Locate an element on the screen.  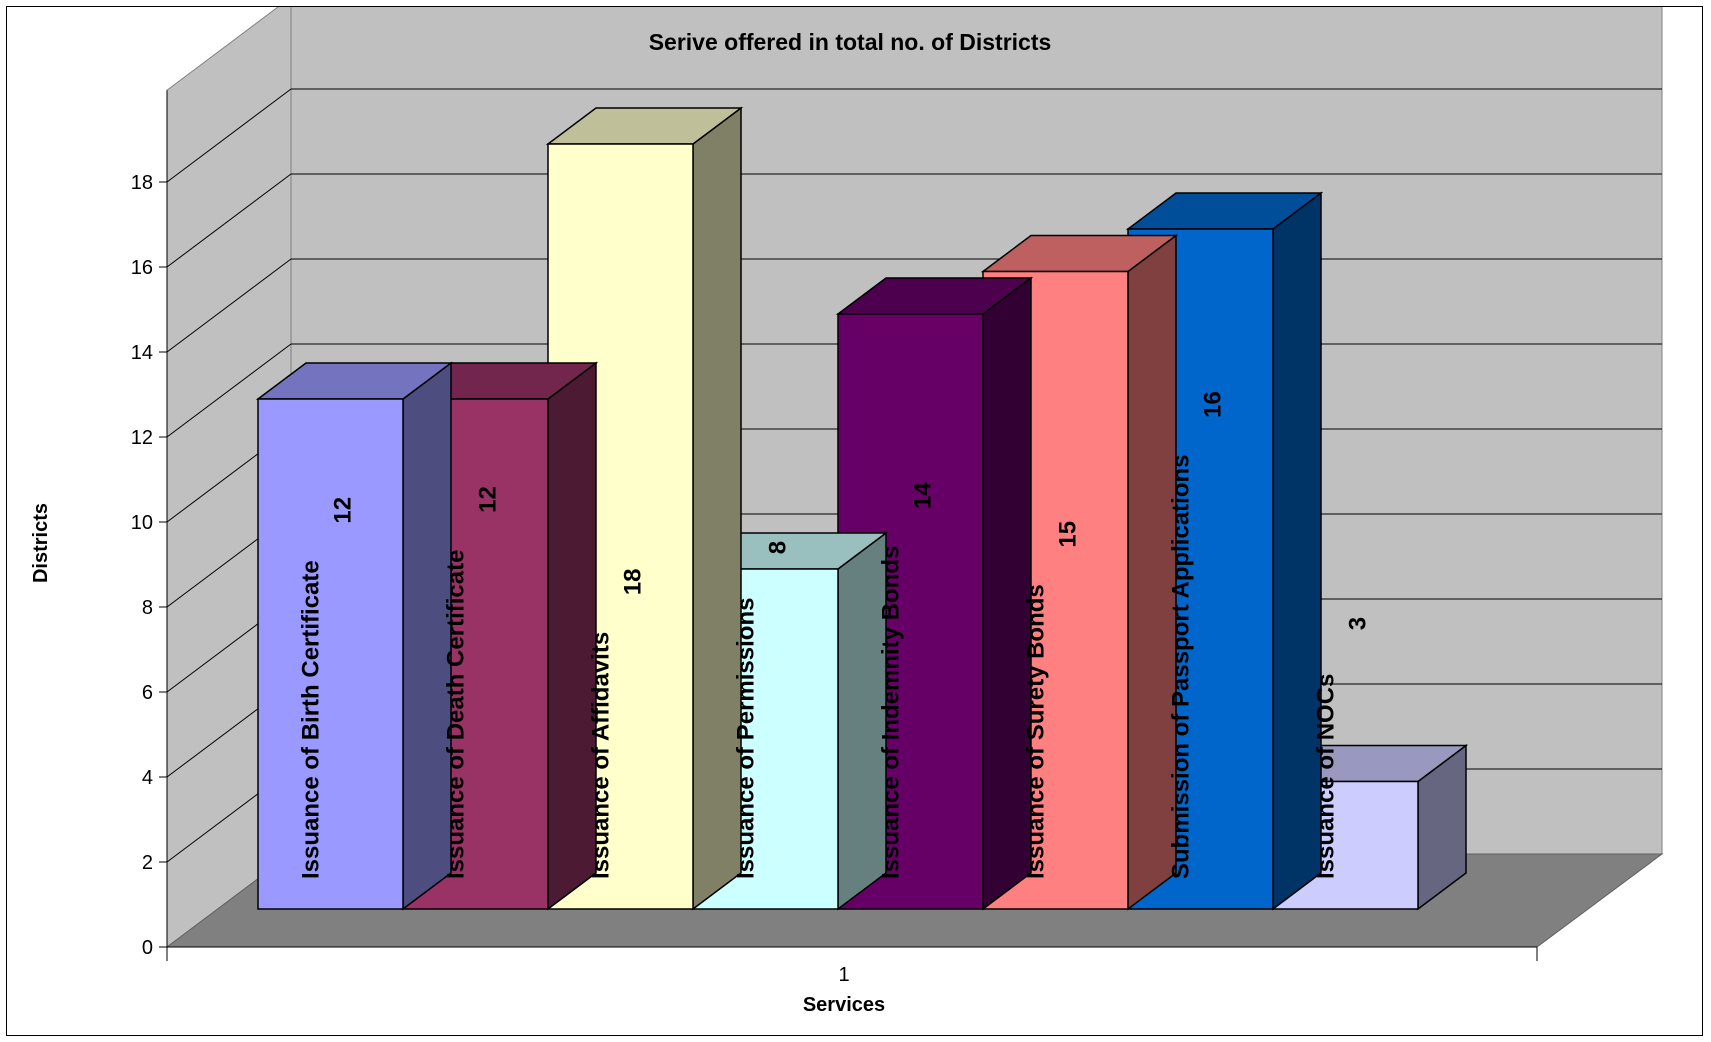
chart-title: Serive offered in total no. of Districts is located at coordinates (850, 42).